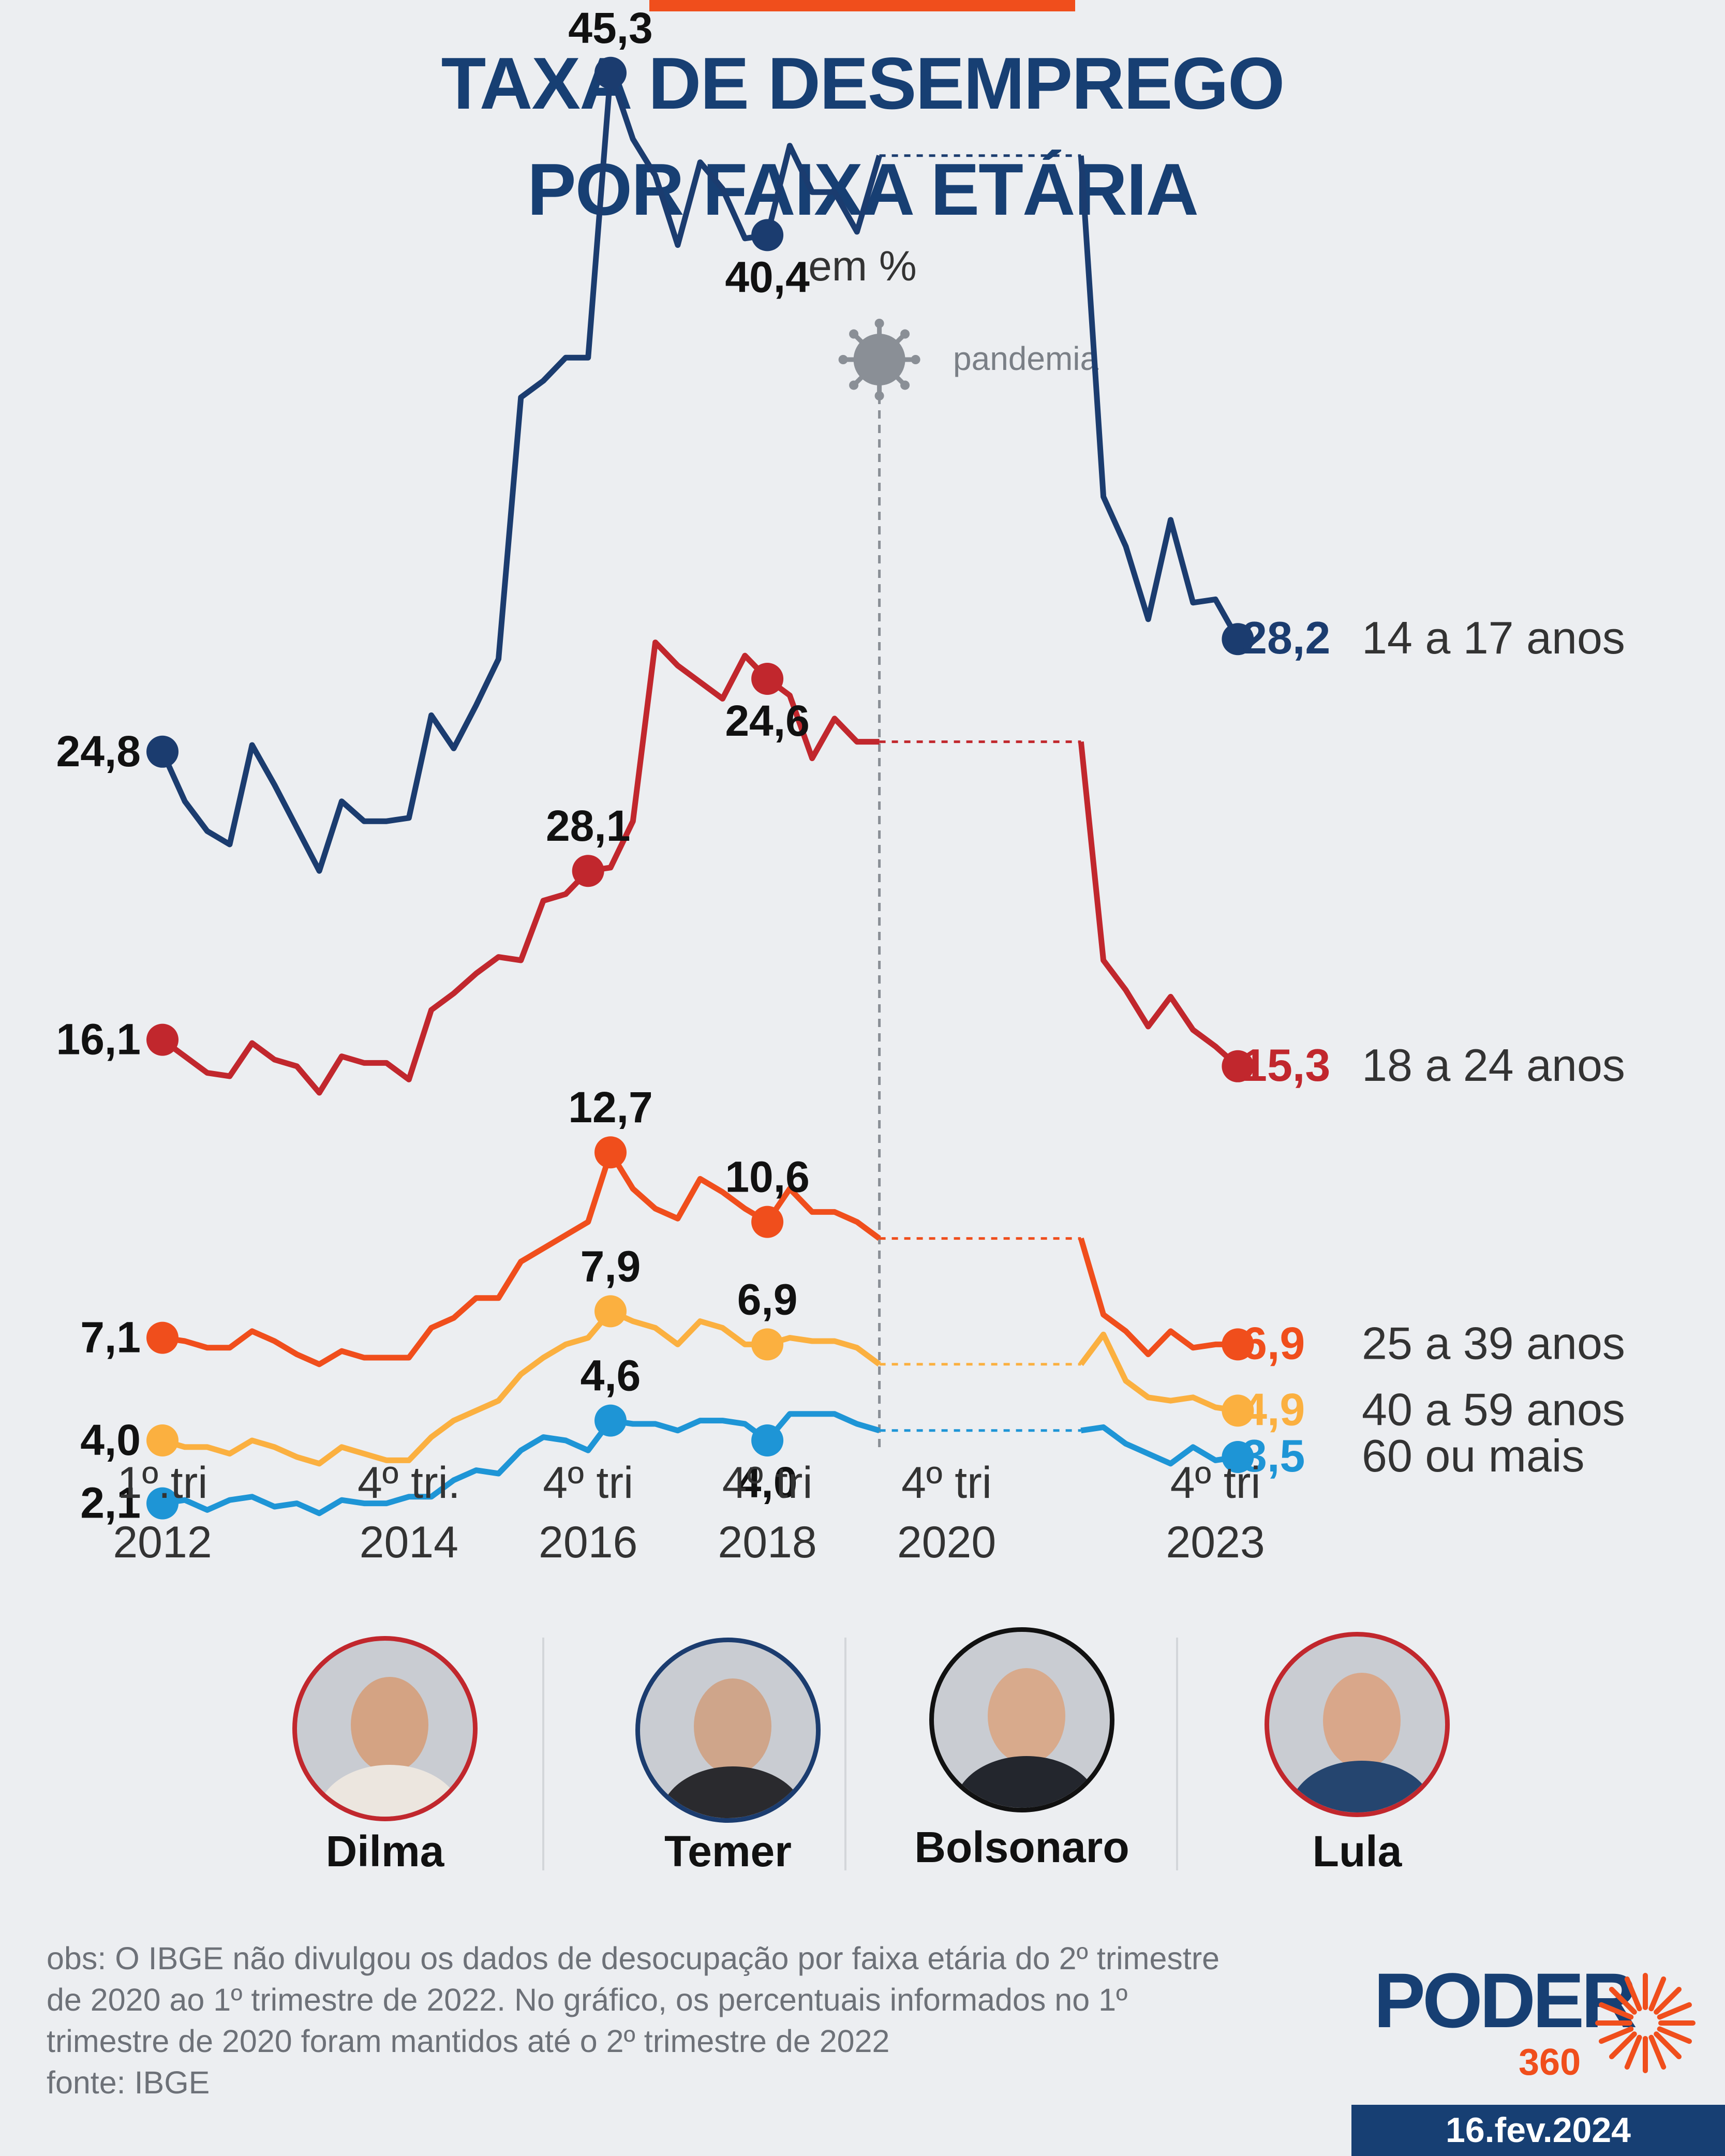  What do you see at coordinates (1473, 1455) in the screenshot?
I see `series-name-label: 60 ou mais` at bounding box center [1473, 1455].